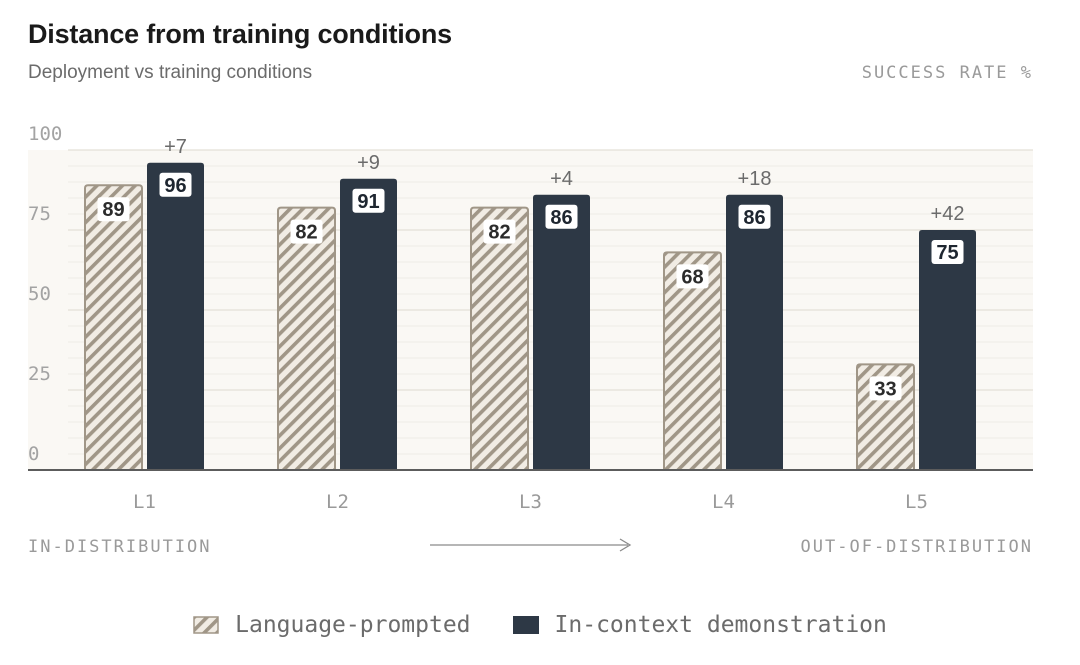 The image size is (1080, 665). What do you see at coordinates (625, 545) in the screenshot?
I see `distribution-arrow-head` at bounding box center [625, 545].